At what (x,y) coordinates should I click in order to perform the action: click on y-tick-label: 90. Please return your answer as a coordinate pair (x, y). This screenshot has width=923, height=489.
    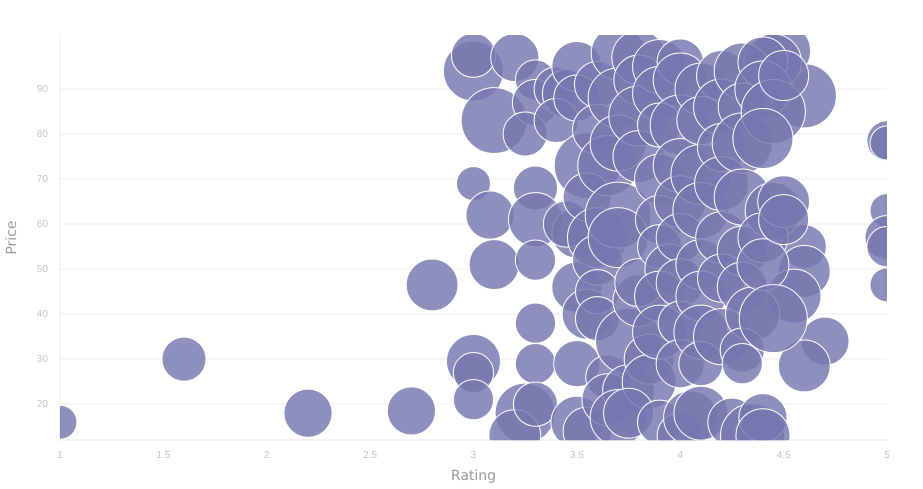
    Looking at the image, I should click on (42, 89).